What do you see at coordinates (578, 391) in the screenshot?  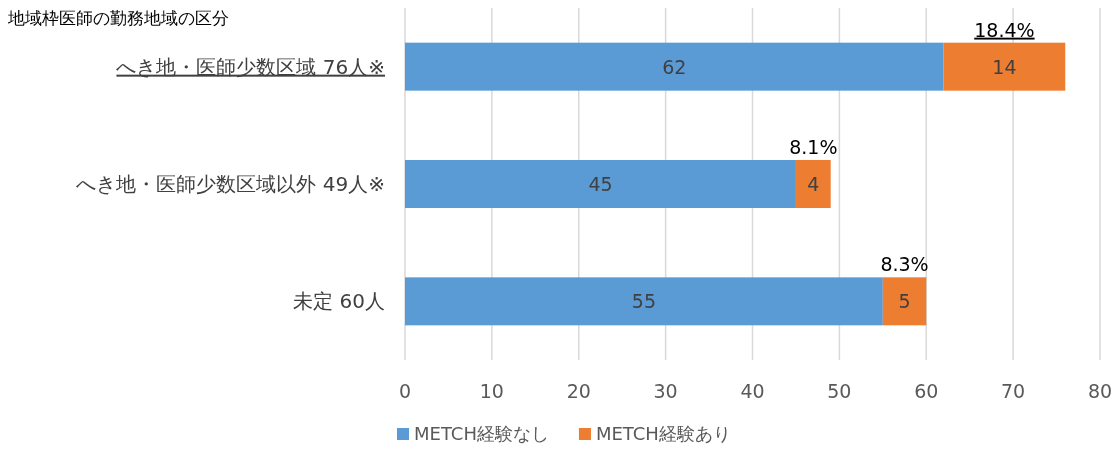 I see `x-tick-label: 20` at bounding box center [578, 391].